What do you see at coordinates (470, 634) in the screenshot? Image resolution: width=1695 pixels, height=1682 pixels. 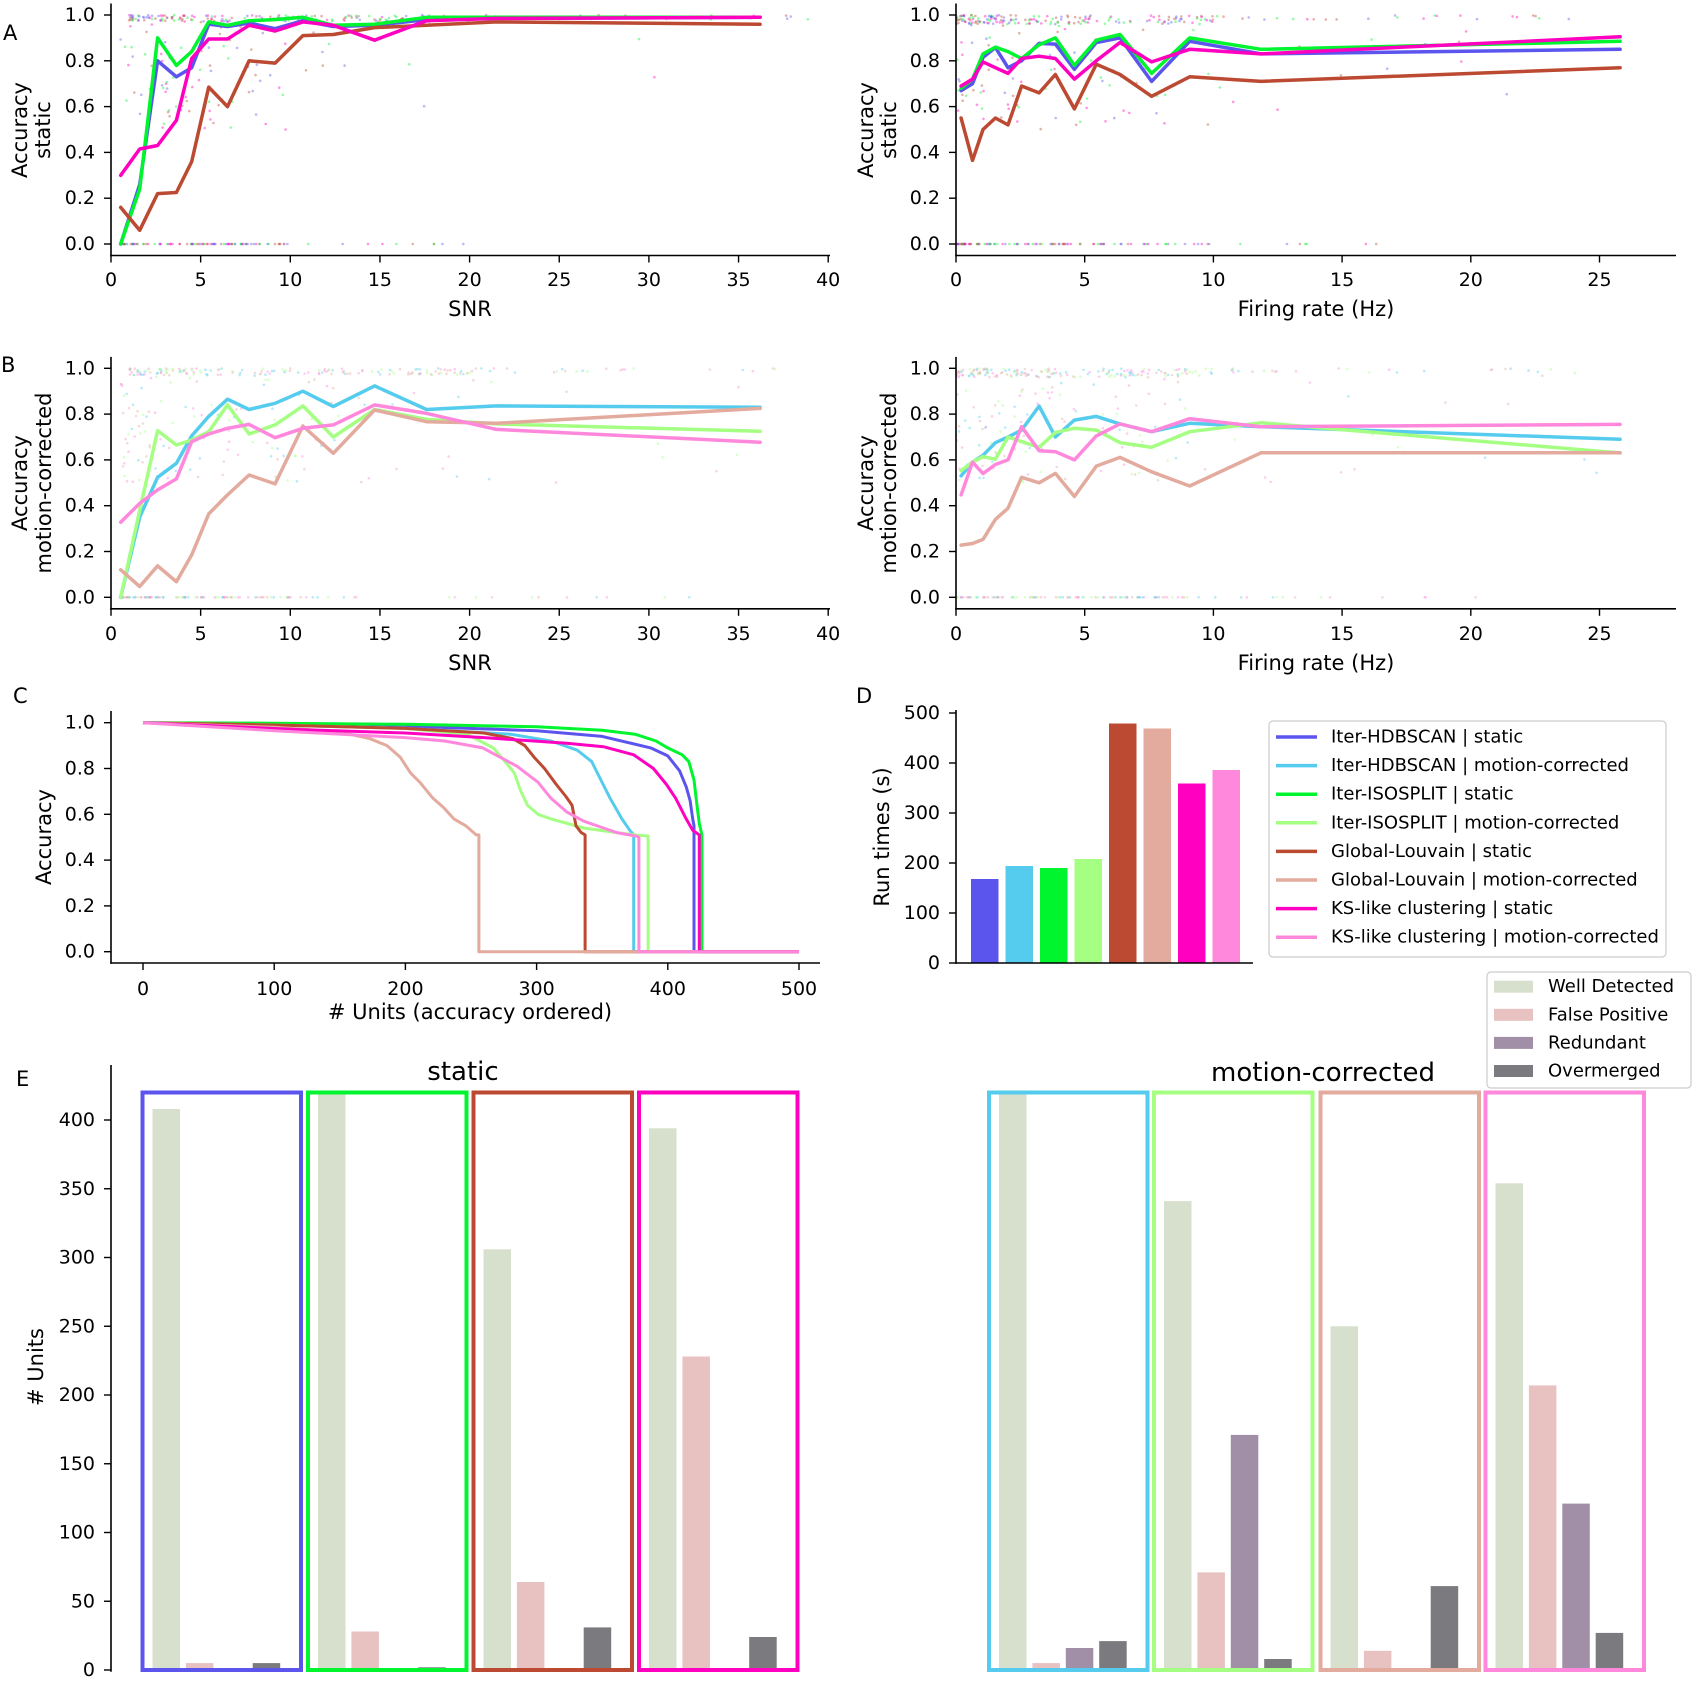 I see `x-tick-label: 20` at bounding box center [470, 634].